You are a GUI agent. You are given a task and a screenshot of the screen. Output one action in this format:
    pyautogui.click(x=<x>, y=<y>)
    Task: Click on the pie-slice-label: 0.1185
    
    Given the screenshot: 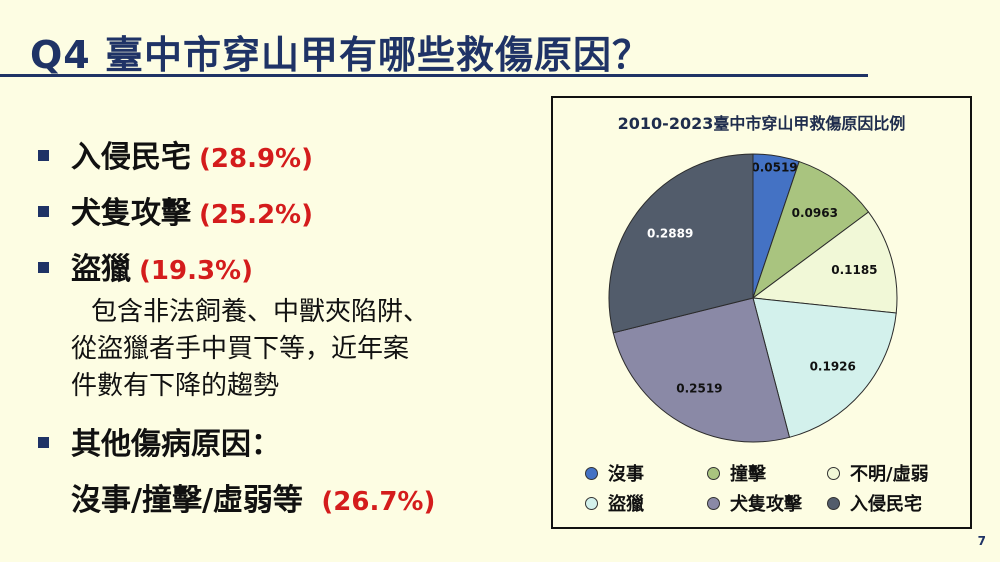 What is the action you would take?
    pyautogui.click(x=854, y=270)
    